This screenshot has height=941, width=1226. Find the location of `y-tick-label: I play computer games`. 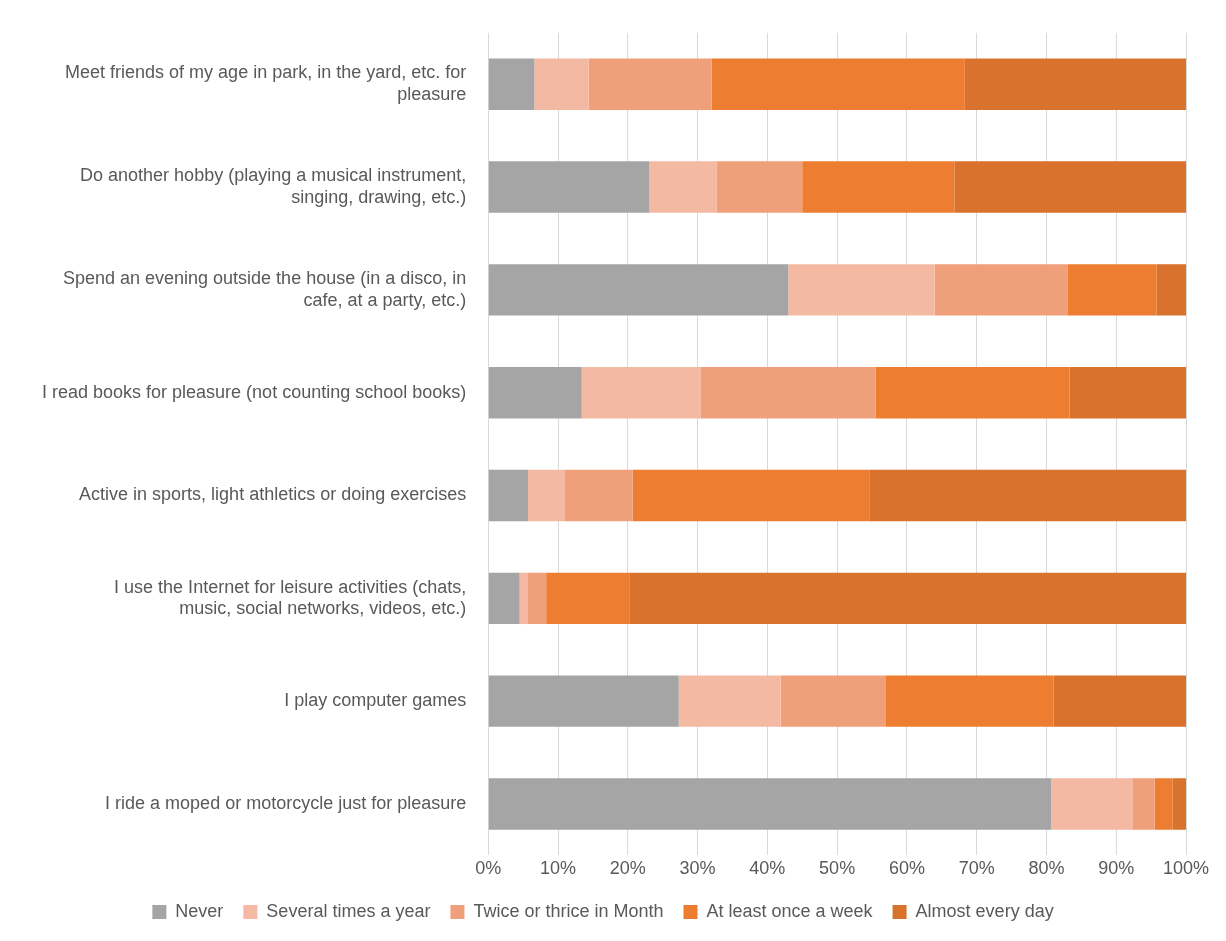

y-tick-label: I play computer games is located at coordinates (375, 700).